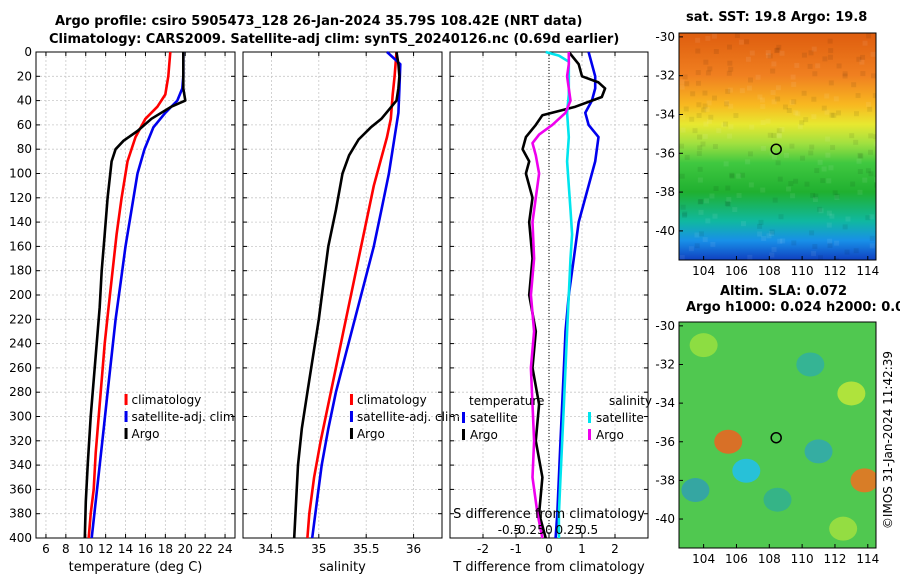 Image resolution: width=900 pixels, height=580 pixels. Describe the element at coordinates (205, 549) in the screenshot. I see `x-tick-label: 22` at that location.